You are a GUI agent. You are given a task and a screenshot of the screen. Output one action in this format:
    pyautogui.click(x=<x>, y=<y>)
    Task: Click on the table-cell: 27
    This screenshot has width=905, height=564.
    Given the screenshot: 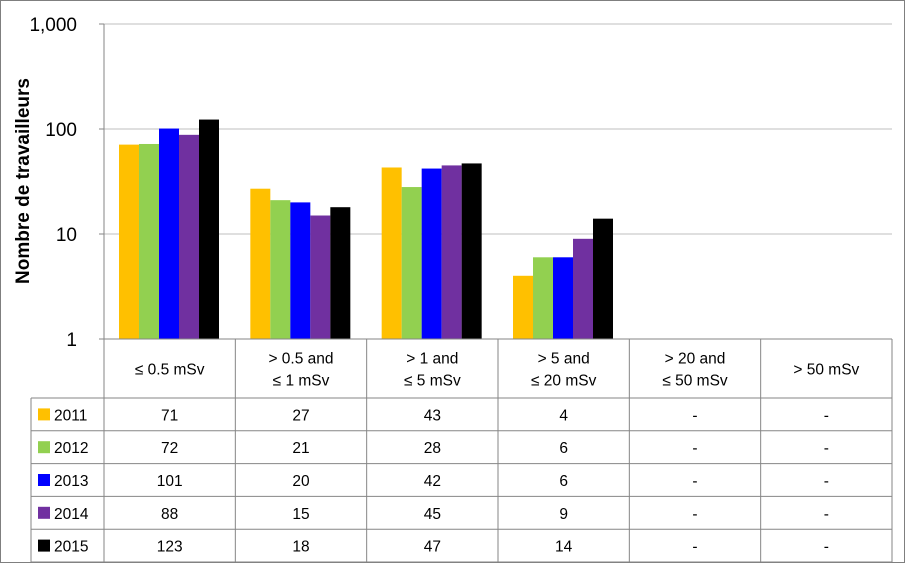 What is the action you would take?
    pyautogui.click(x=300, y=415)
    